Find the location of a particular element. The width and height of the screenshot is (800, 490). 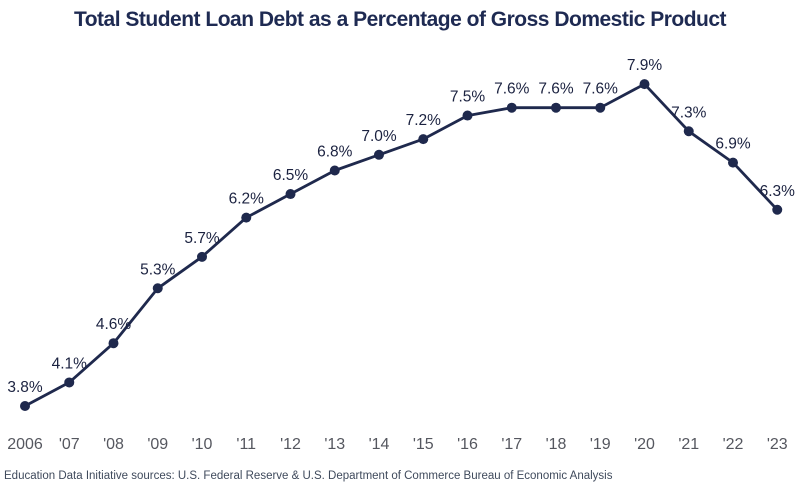

x-axis-tick-label: '10 is located at coordinates (202, 444).